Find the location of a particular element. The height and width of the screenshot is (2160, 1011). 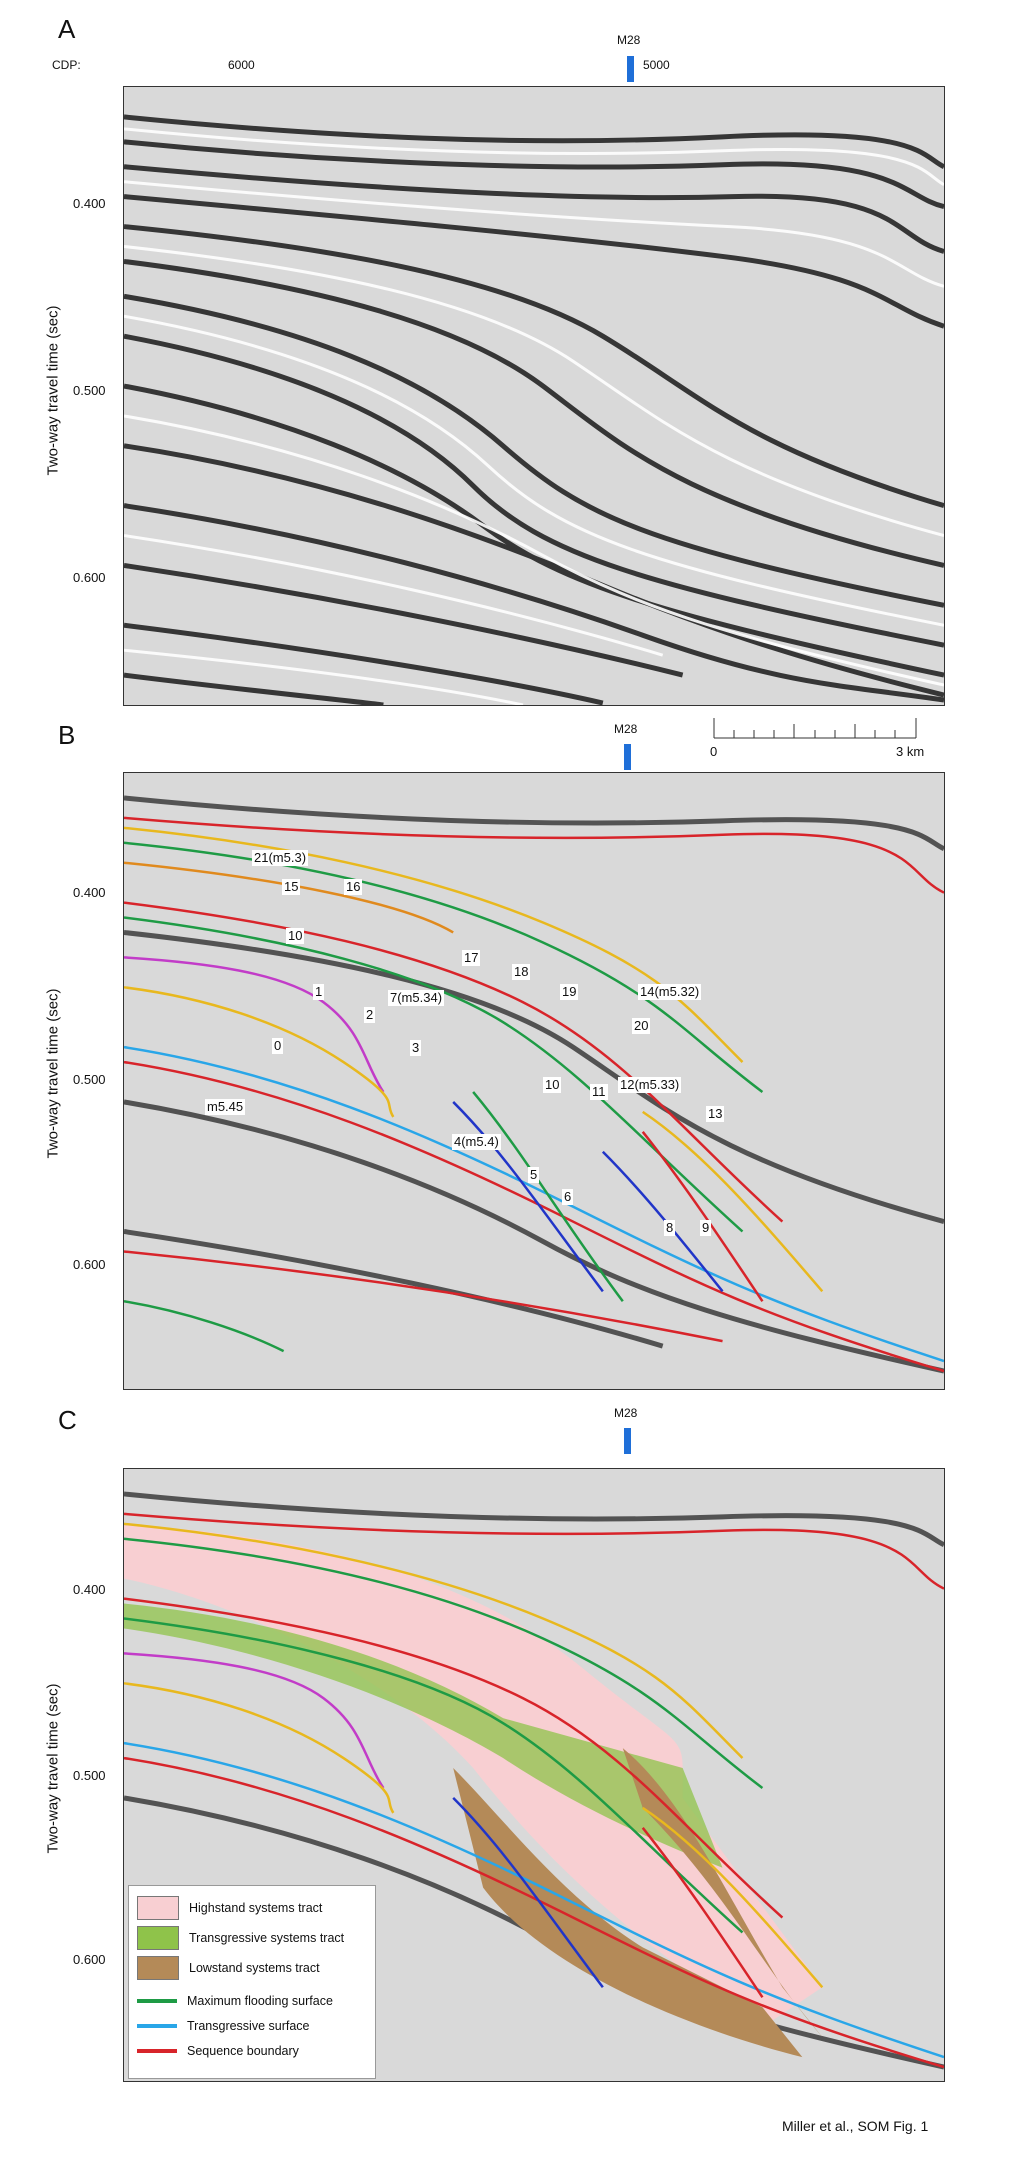

horizon-label-14: 14(m5.32) is located at coordinates (670, 992).